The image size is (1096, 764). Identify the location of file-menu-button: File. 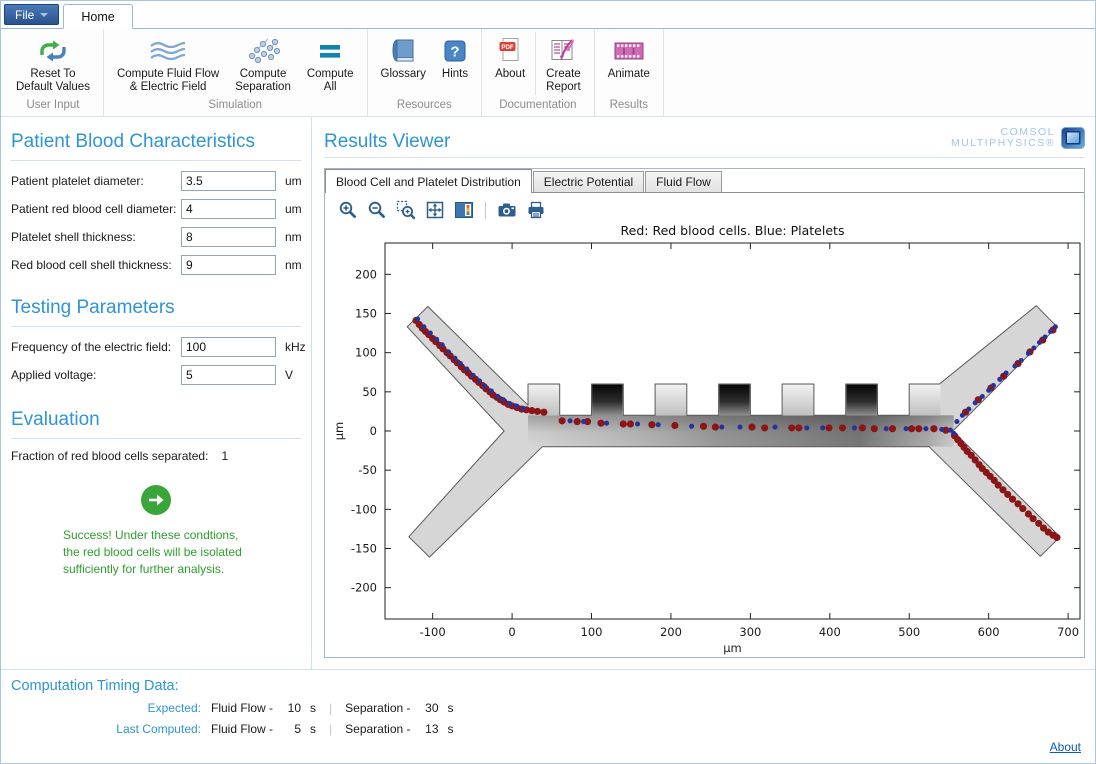
(32, 14).